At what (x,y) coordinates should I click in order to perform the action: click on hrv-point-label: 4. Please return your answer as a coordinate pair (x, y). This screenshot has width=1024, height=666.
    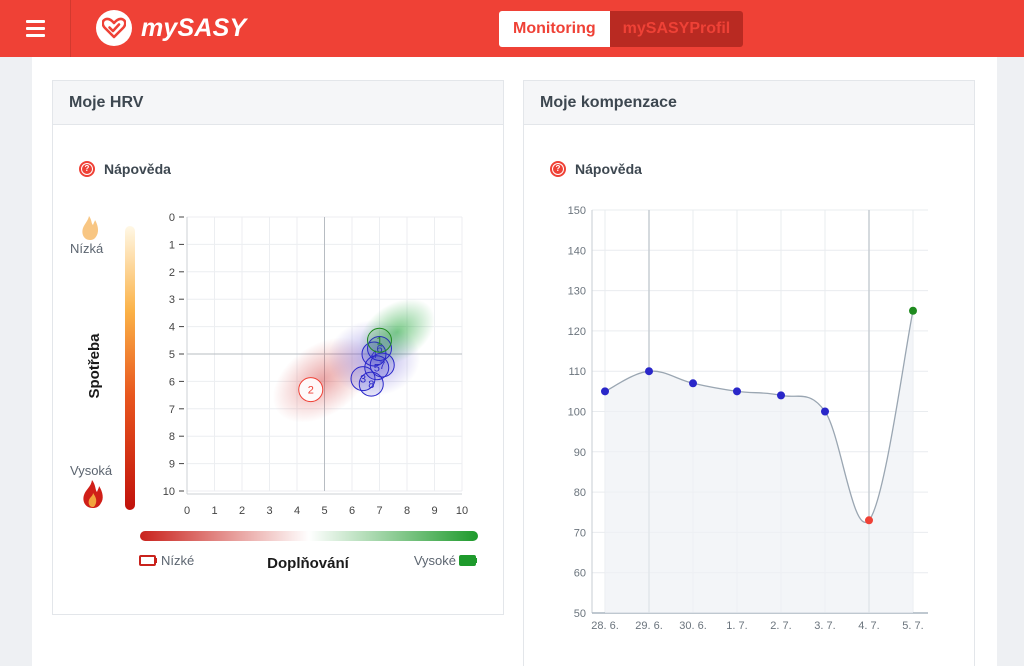
    Looking at the image, I should click on (374, 355).